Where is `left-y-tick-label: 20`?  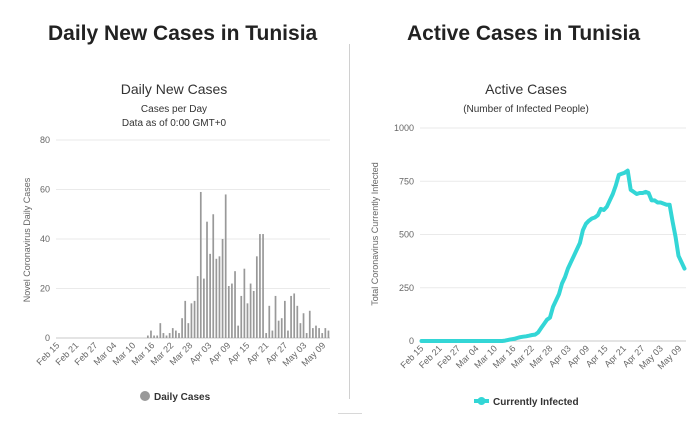 left-y-tick-label: 20 is located at coordinates (45, 289).